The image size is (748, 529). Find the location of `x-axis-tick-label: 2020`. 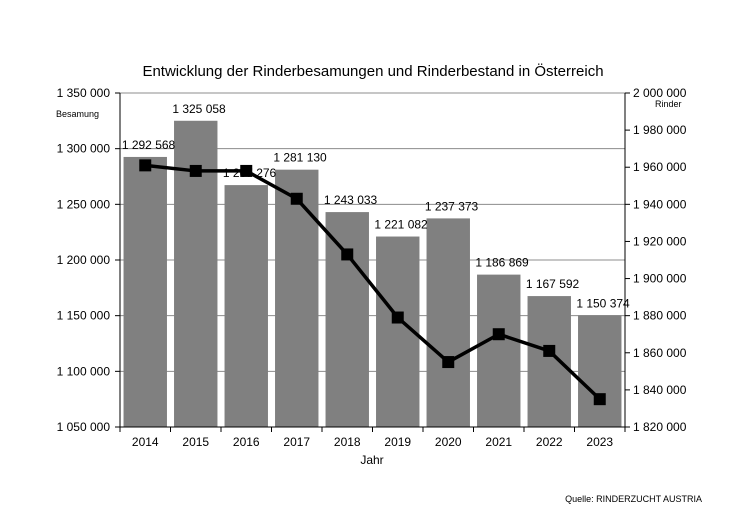

x-axis-tick-label: 2020 is located at coordinates (448, 442).